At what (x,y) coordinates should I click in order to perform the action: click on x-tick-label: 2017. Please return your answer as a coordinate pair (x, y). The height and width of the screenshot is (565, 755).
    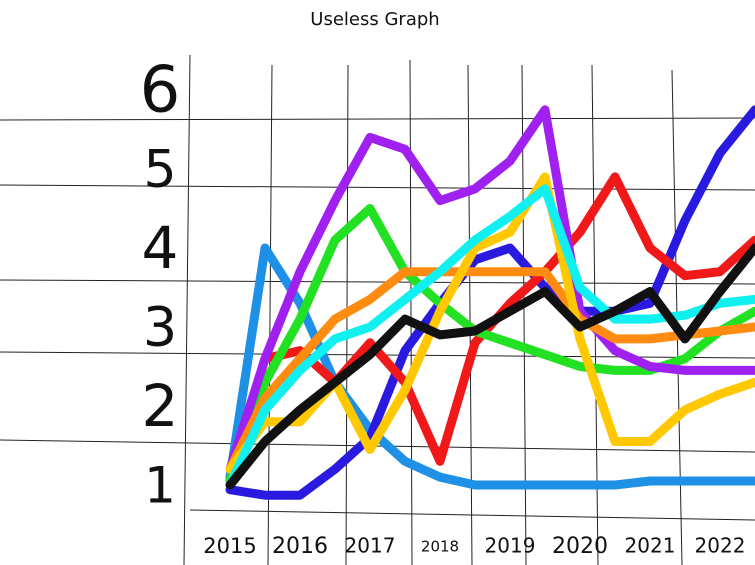
    Looking at the image, I should click on (370, 546).